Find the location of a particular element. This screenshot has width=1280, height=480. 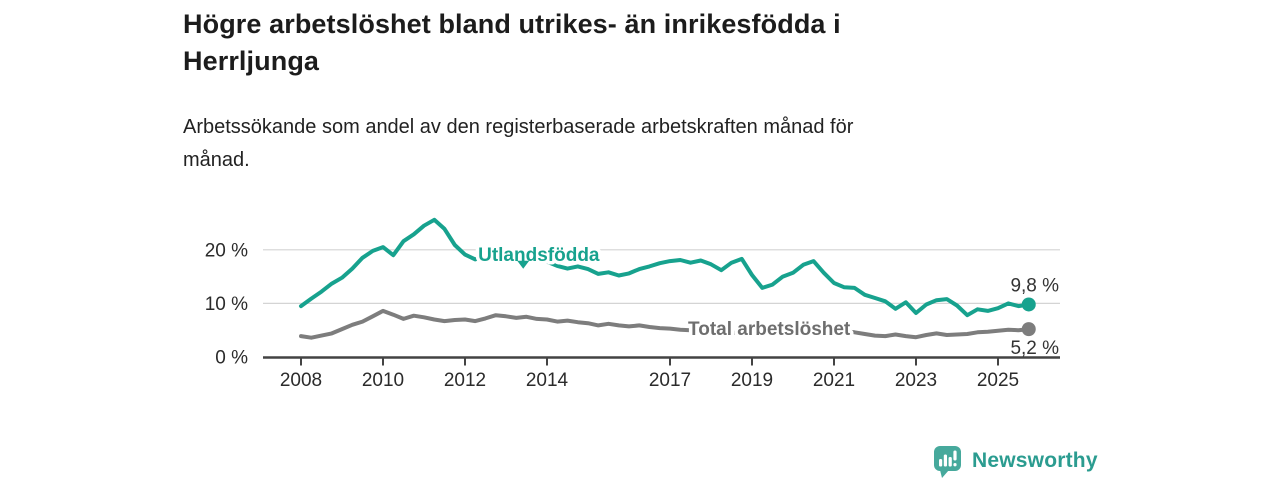

x-tick-label-2021: 2021 is located at coordinates (834, 380).